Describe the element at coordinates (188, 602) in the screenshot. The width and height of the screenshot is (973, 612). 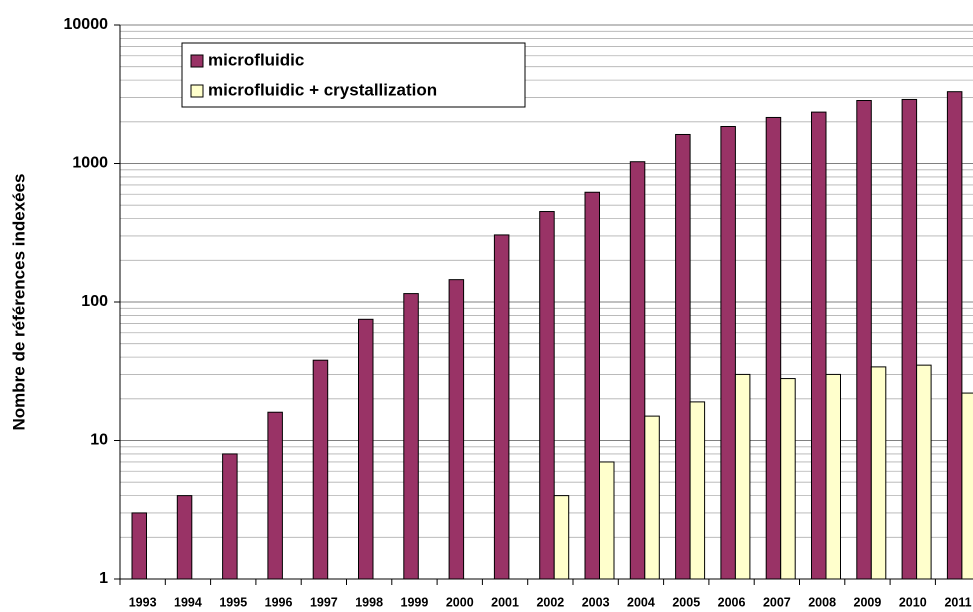
I see `x-tick-label: 1994` at that location.